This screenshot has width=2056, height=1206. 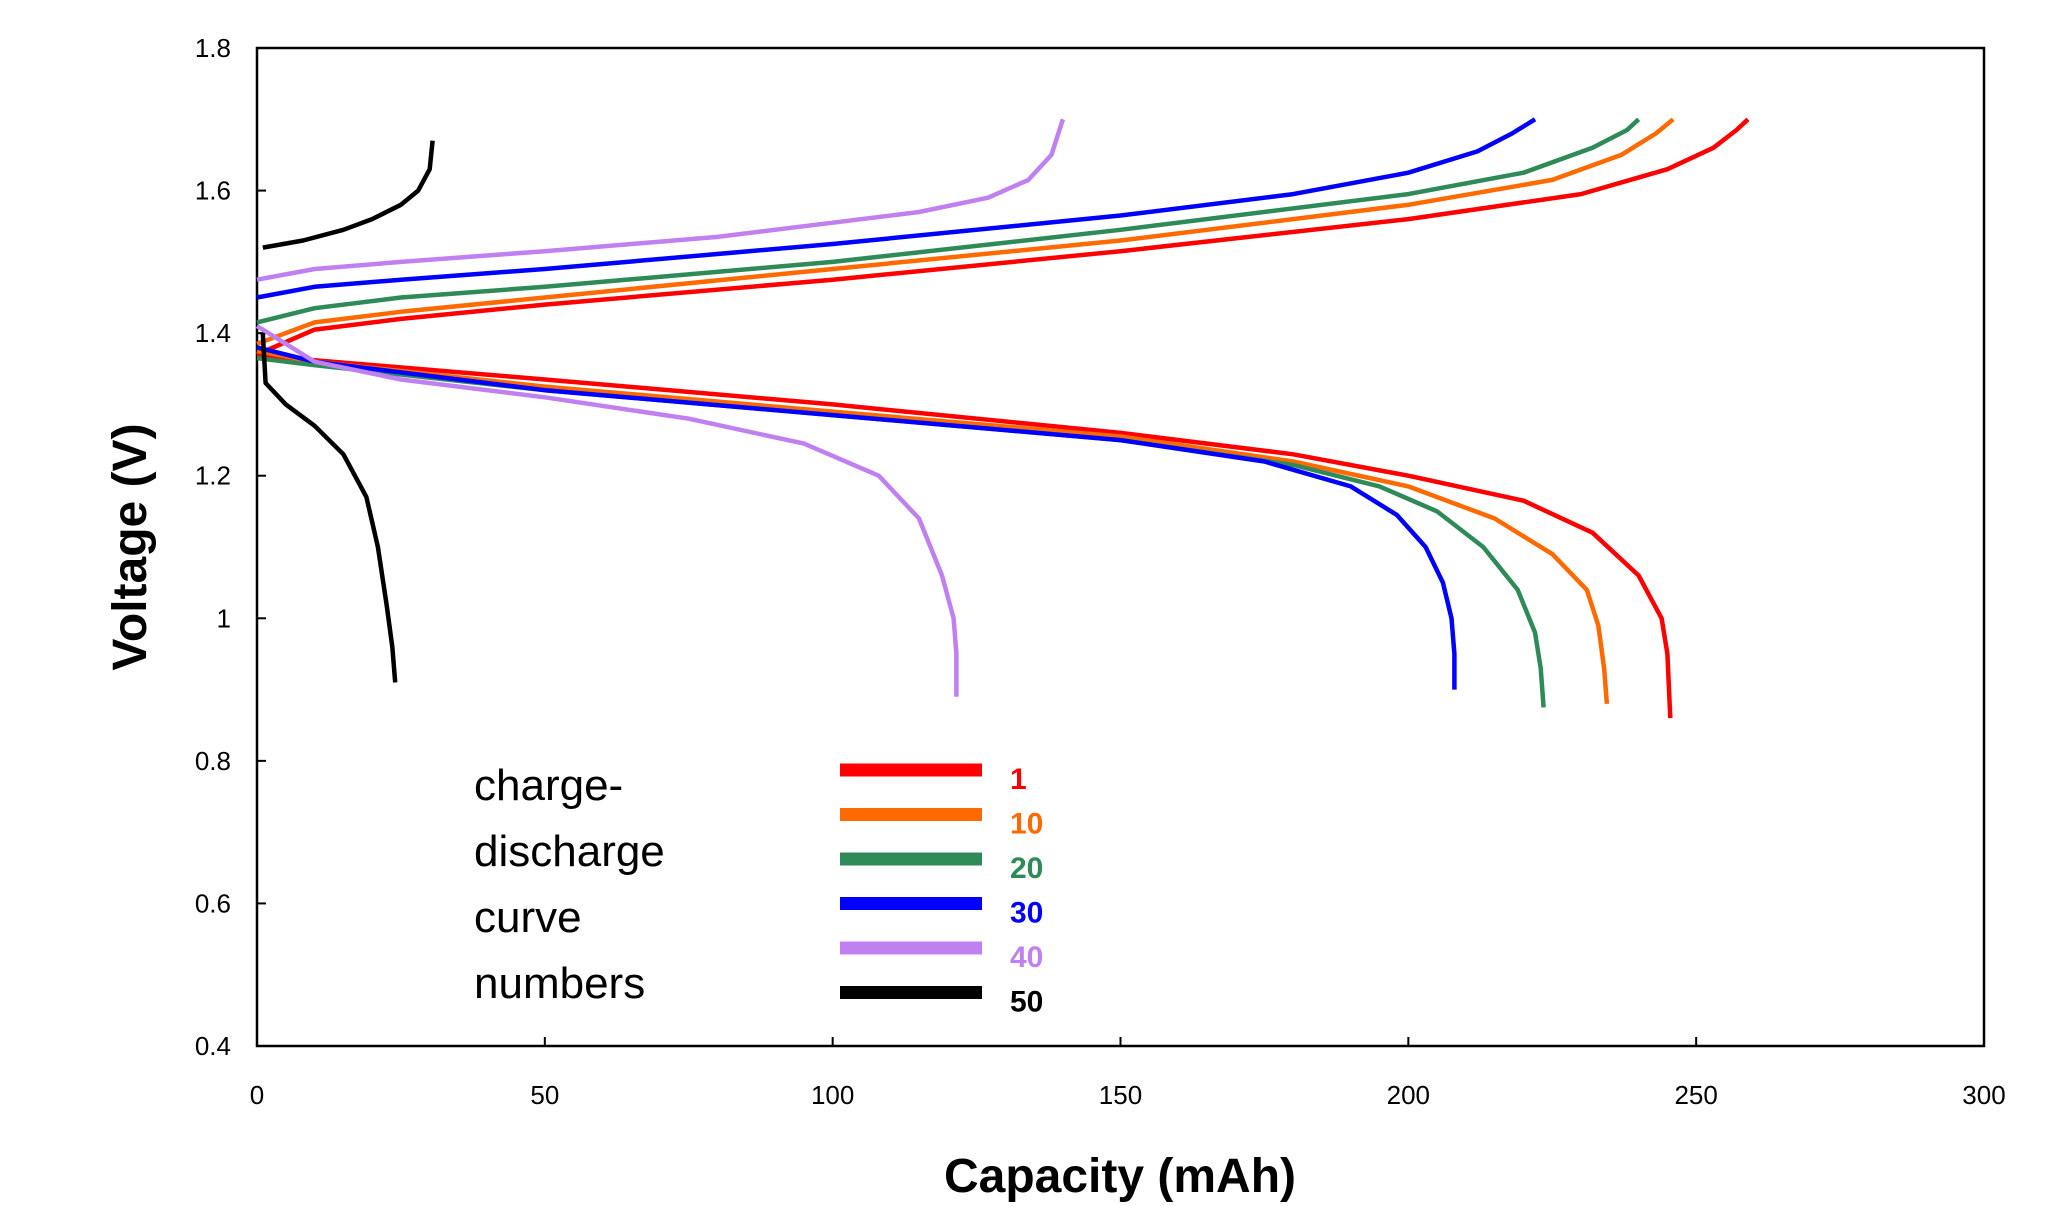 I want to click on x-tick-label: 150, so click(x=1120, y=1095).